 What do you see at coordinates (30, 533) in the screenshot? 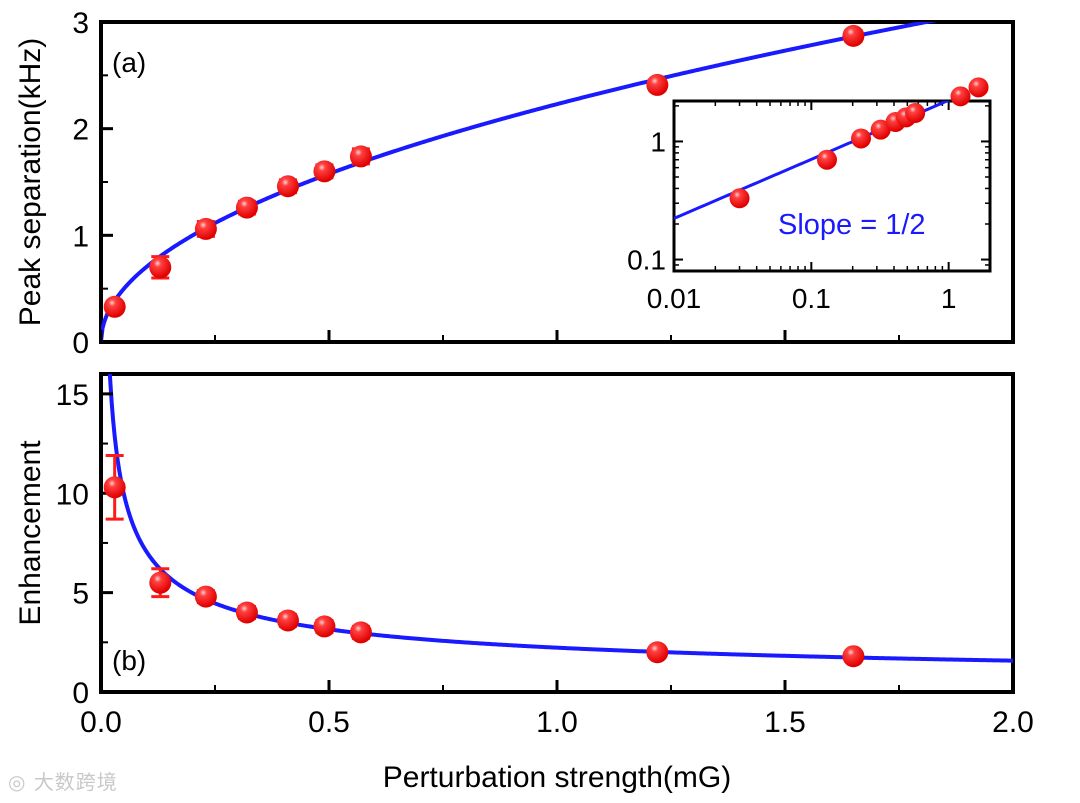
I see `panel-b-y-axis-title: Enhancement` at bounding box center [30, 533].